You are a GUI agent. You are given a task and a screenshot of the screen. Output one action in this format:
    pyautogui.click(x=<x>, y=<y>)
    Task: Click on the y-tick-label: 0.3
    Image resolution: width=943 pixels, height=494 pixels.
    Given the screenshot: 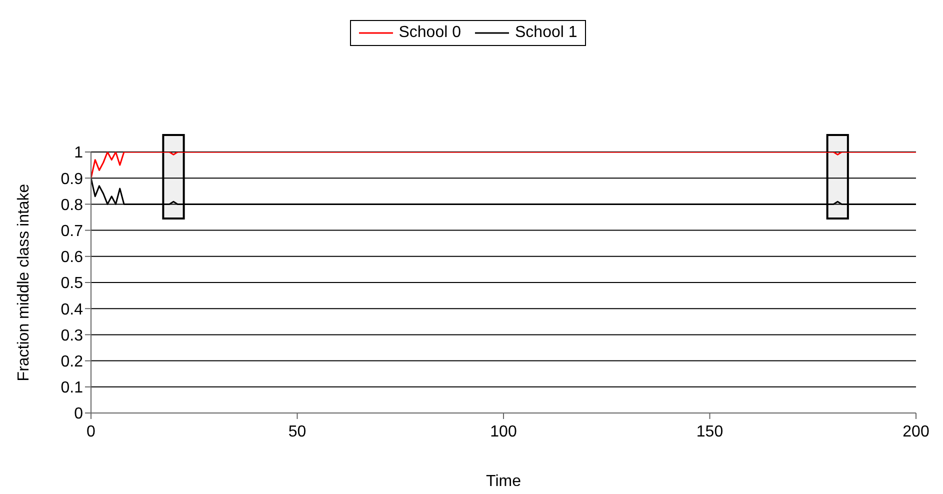 What is the action you would take?
    pyautogui.click(x=72, y=335)
    